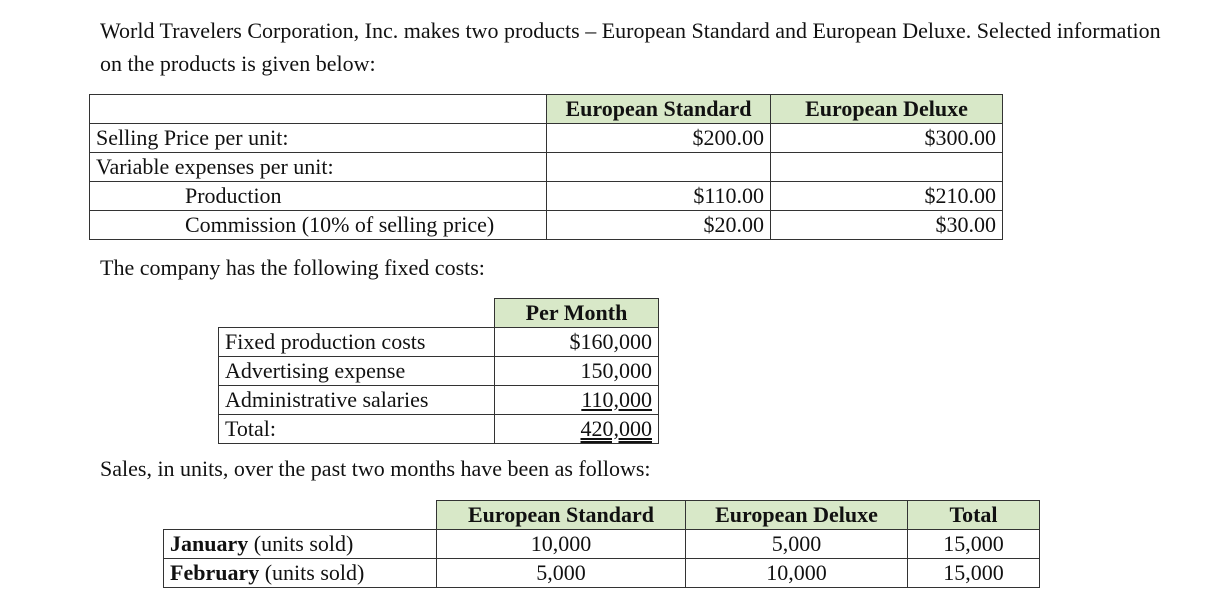  I want to click on fixed-row-label: Fixed production costs, so click(356, 342).